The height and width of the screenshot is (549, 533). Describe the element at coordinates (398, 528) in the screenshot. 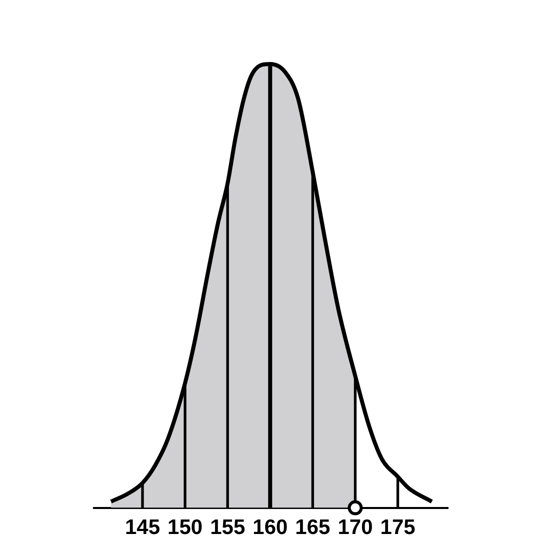

I see `x-tick-label: 175` at that location.